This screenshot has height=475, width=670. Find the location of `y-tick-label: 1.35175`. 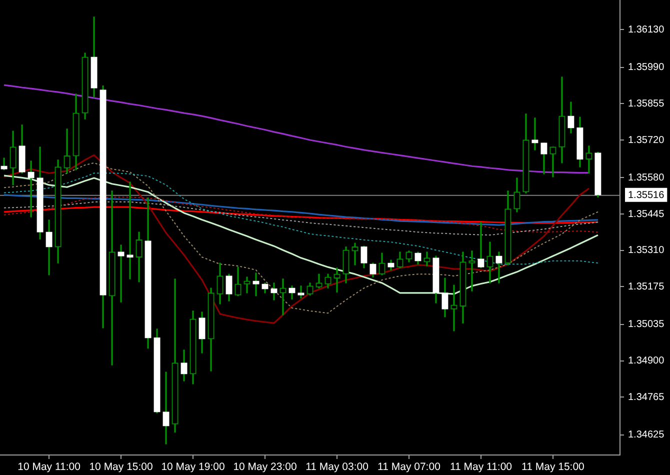

y-tick-label: 1.35175 is located at coordinates (646, 286).